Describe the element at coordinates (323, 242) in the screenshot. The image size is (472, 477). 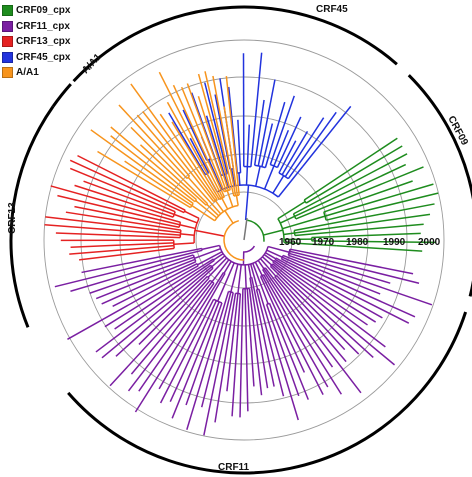
I see `year-label-1970: 1970` at that location.